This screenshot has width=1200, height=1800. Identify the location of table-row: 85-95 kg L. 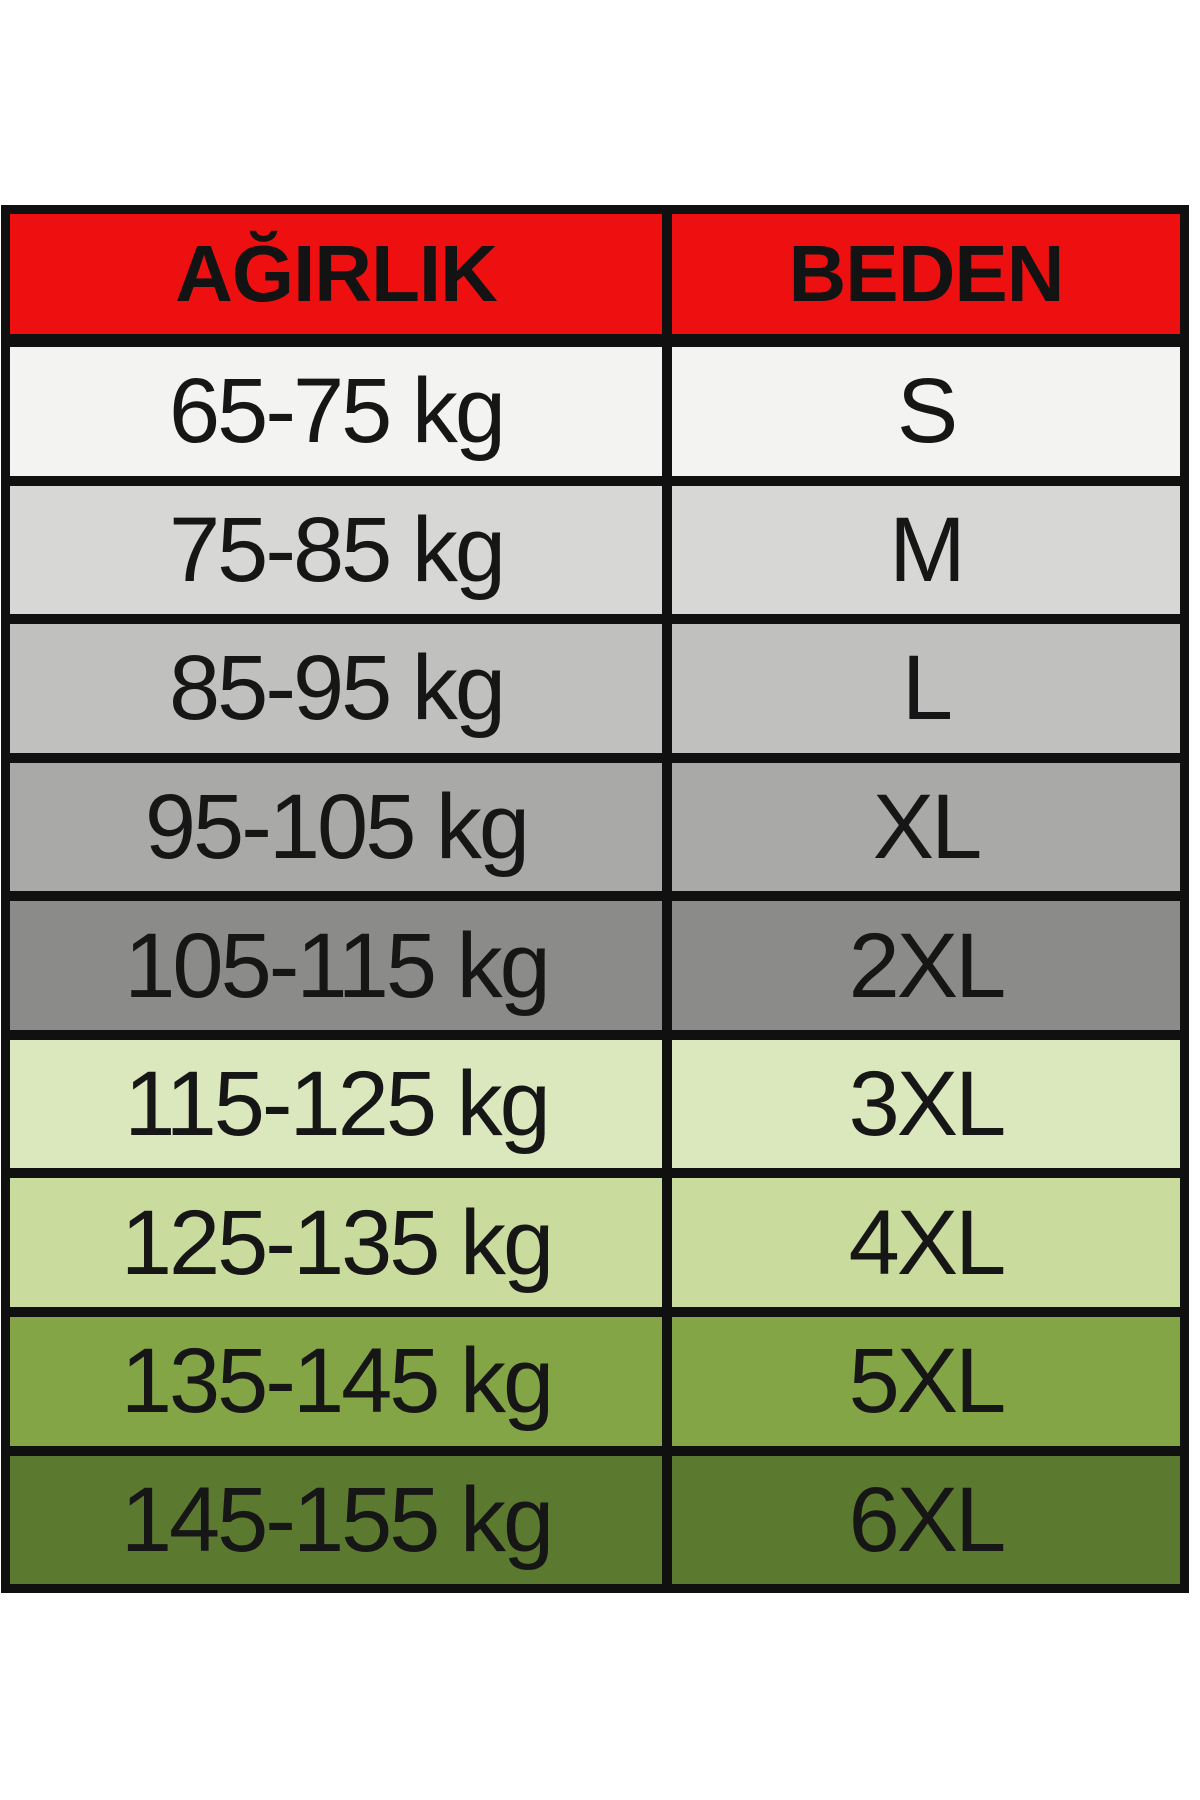
(595, 688).